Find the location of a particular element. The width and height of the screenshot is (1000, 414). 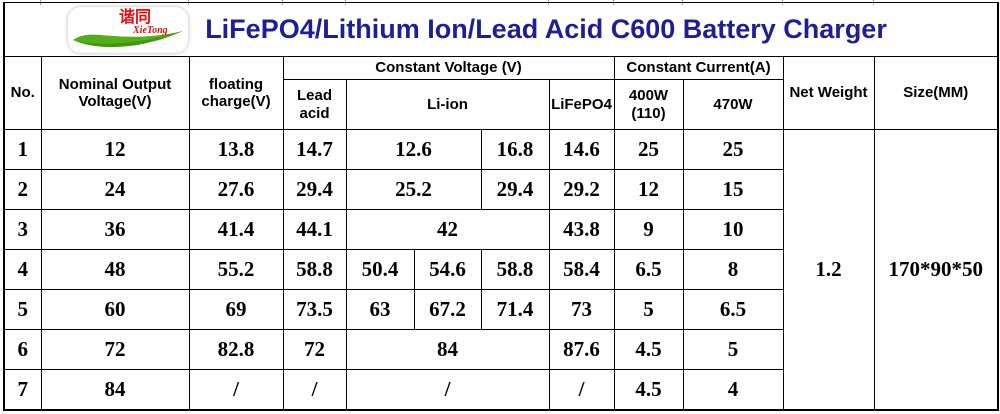

table-row: 7 84 / / / / 4.5 4 is located at coordinates (500, 389).